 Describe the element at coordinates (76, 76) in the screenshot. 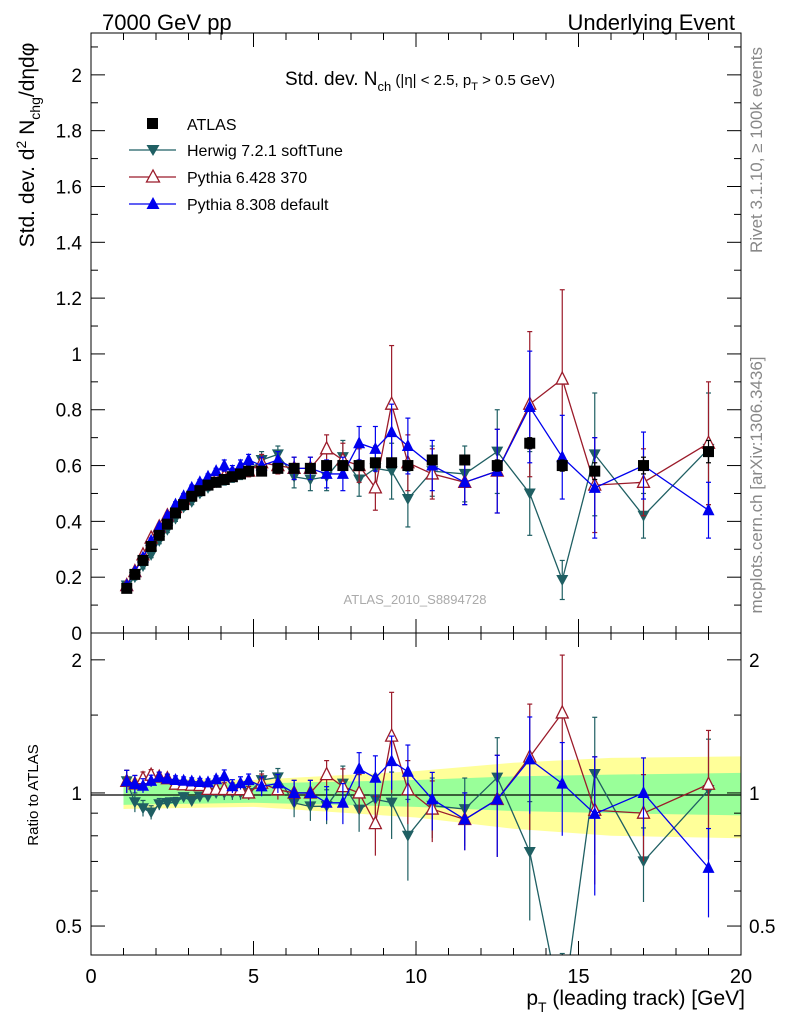

I see `main-ytick-label: 2` at that location.